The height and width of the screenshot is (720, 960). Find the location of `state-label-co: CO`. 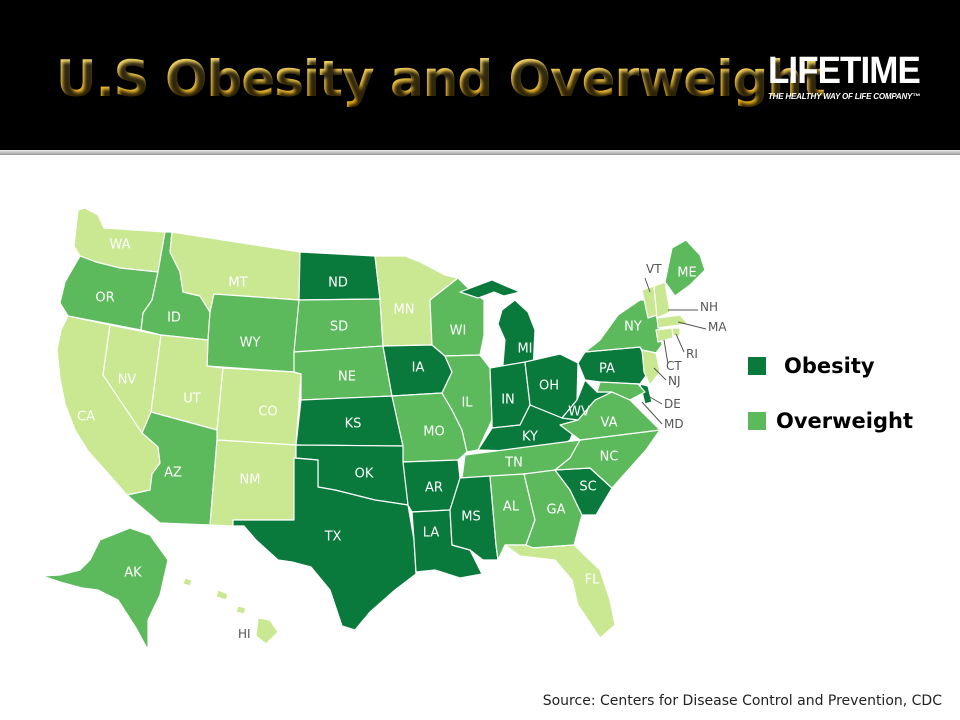

state-label-co: CO is located at coordinates (267, 412).